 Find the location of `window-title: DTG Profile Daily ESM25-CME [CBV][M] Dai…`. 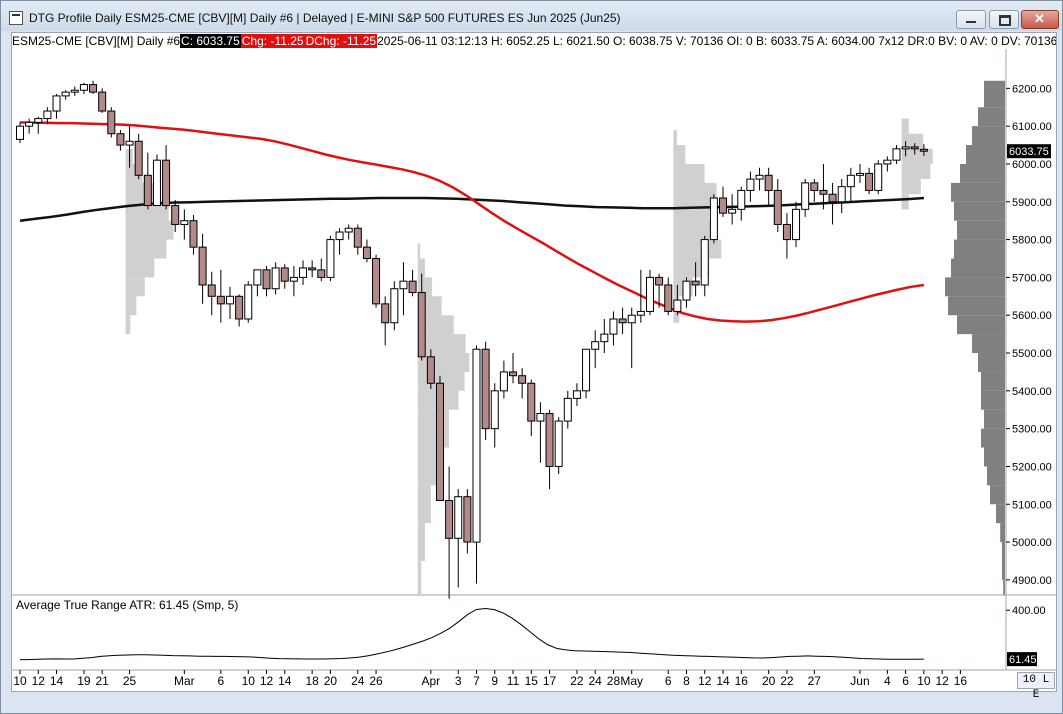

window-title: DTG Profile Daily ESM25-CME [CBV][M] Dai… is located at coordinates (325, 18).